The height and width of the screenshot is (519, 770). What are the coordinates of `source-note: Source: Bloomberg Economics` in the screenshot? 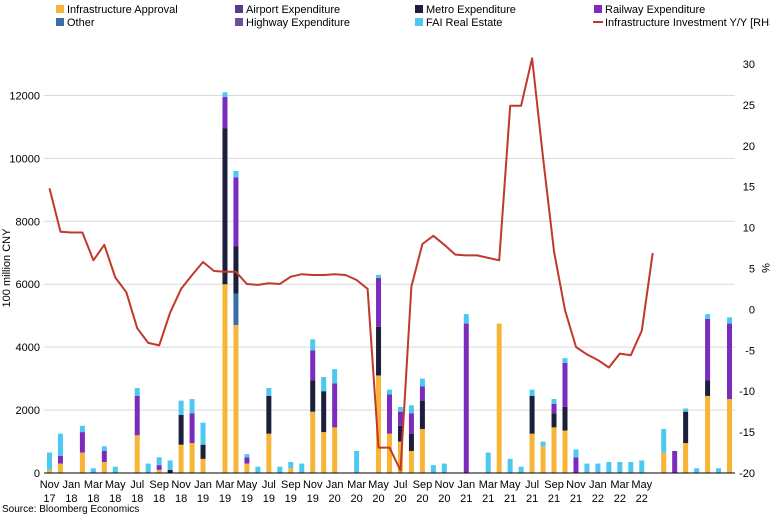 It's located at (70, 509).